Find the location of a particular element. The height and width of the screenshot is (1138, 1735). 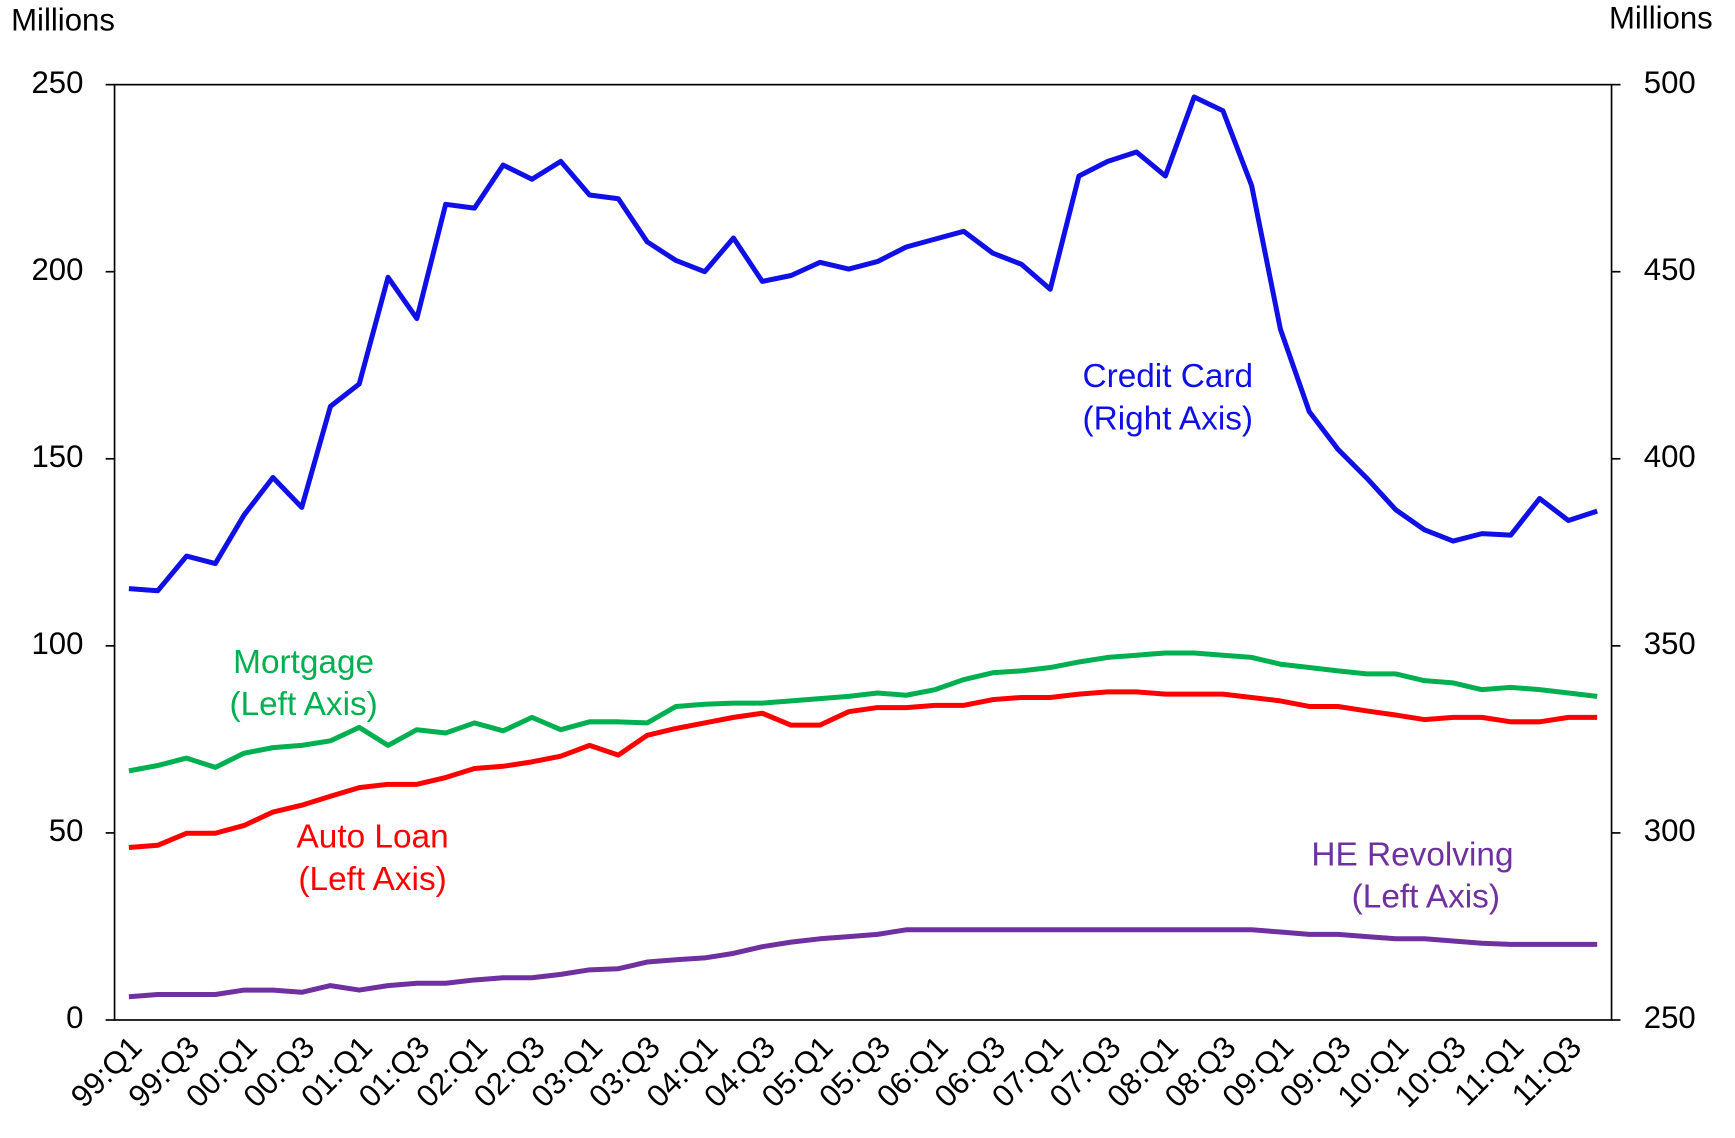

y-tick-label: 50 is located at coordinates (66, 830).